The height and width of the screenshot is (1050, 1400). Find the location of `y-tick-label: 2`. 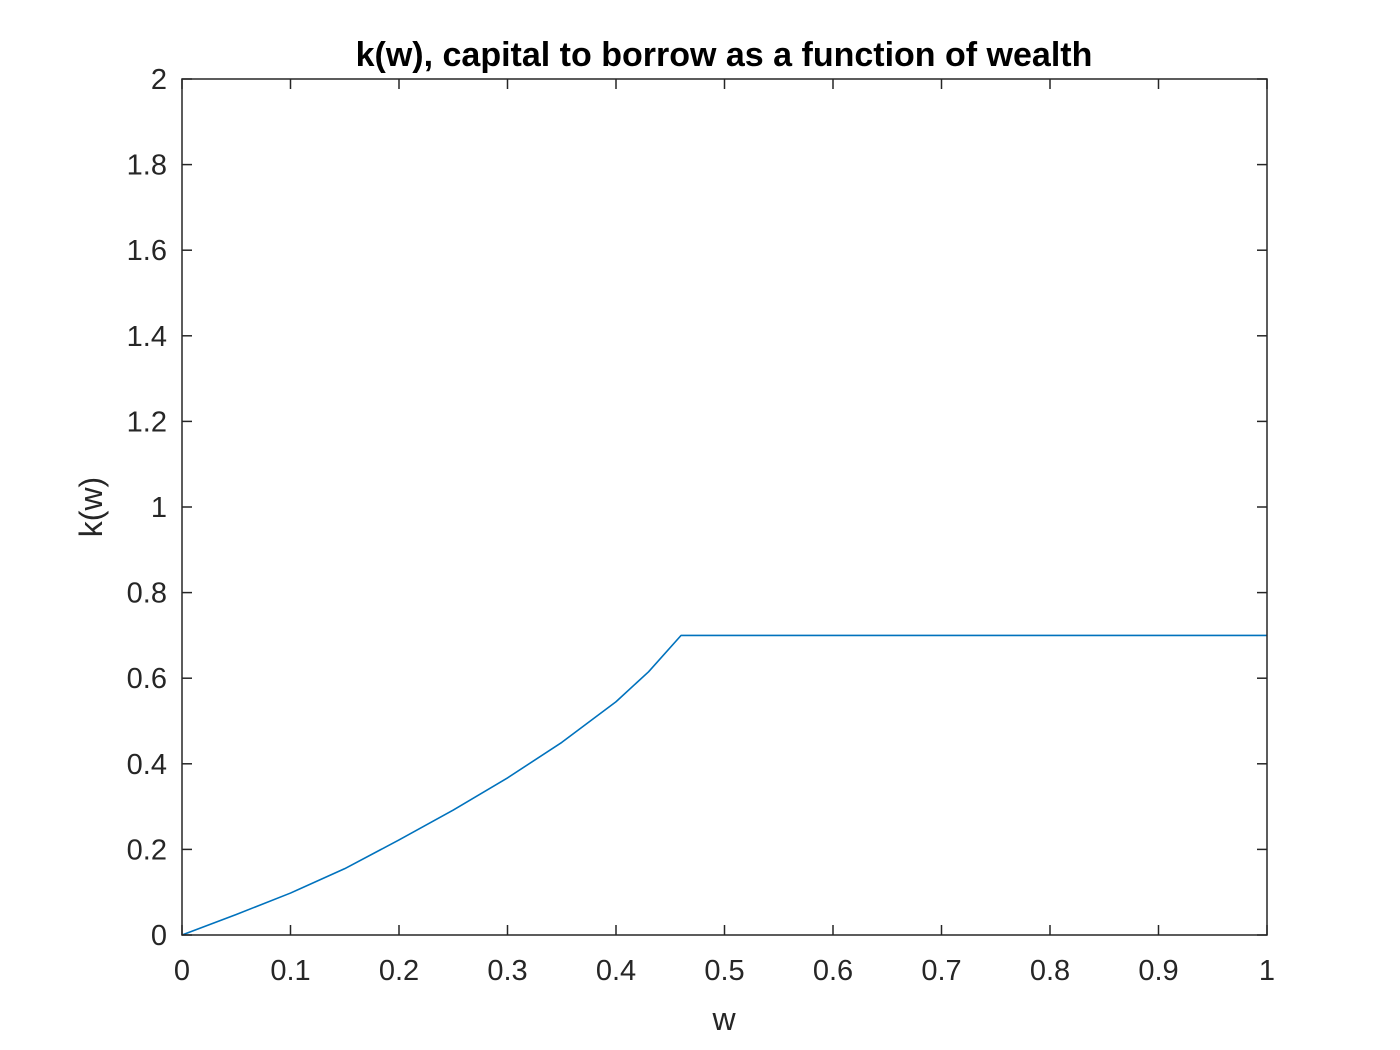

y-tick-label: 2 is located at coordinates (159, 80).